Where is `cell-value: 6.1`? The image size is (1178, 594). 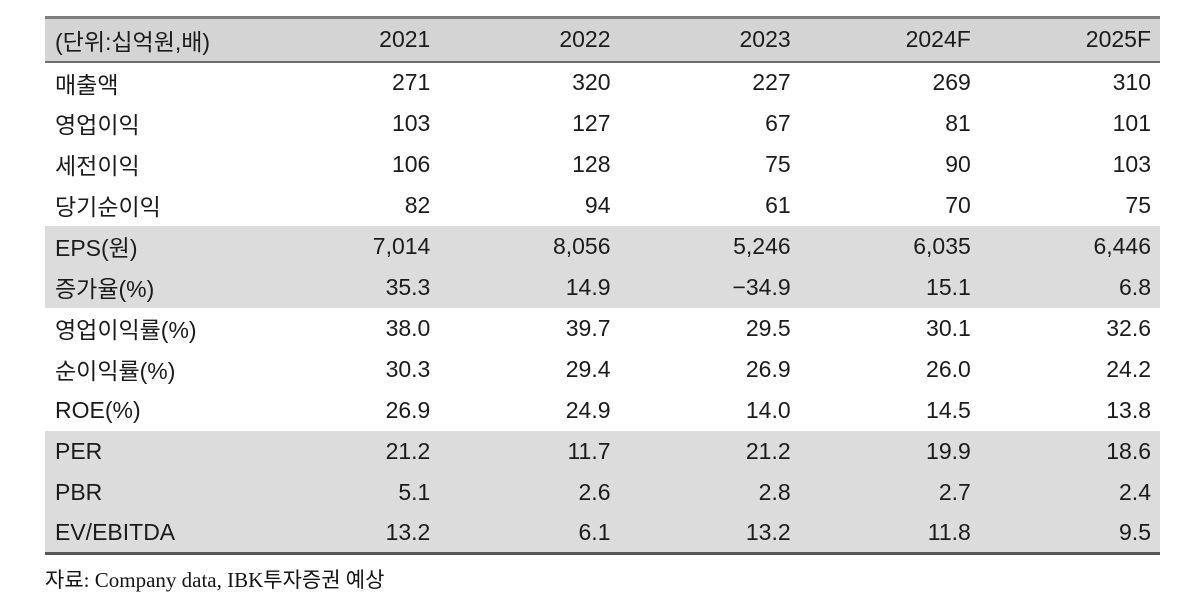 cell-value: 6.1 is located at coordinates (529, 533).